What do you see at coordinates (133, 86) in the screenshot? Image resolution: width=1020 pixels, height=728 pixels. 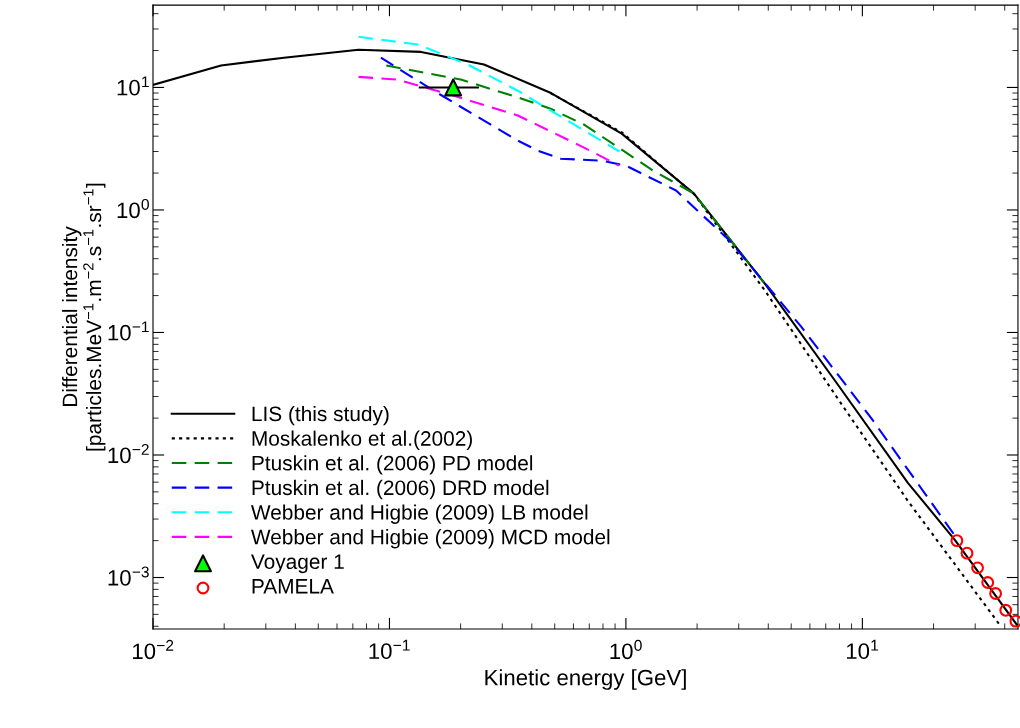 I see `y-tick-label: 10$^{1}$` at bounding box center [133, 86].